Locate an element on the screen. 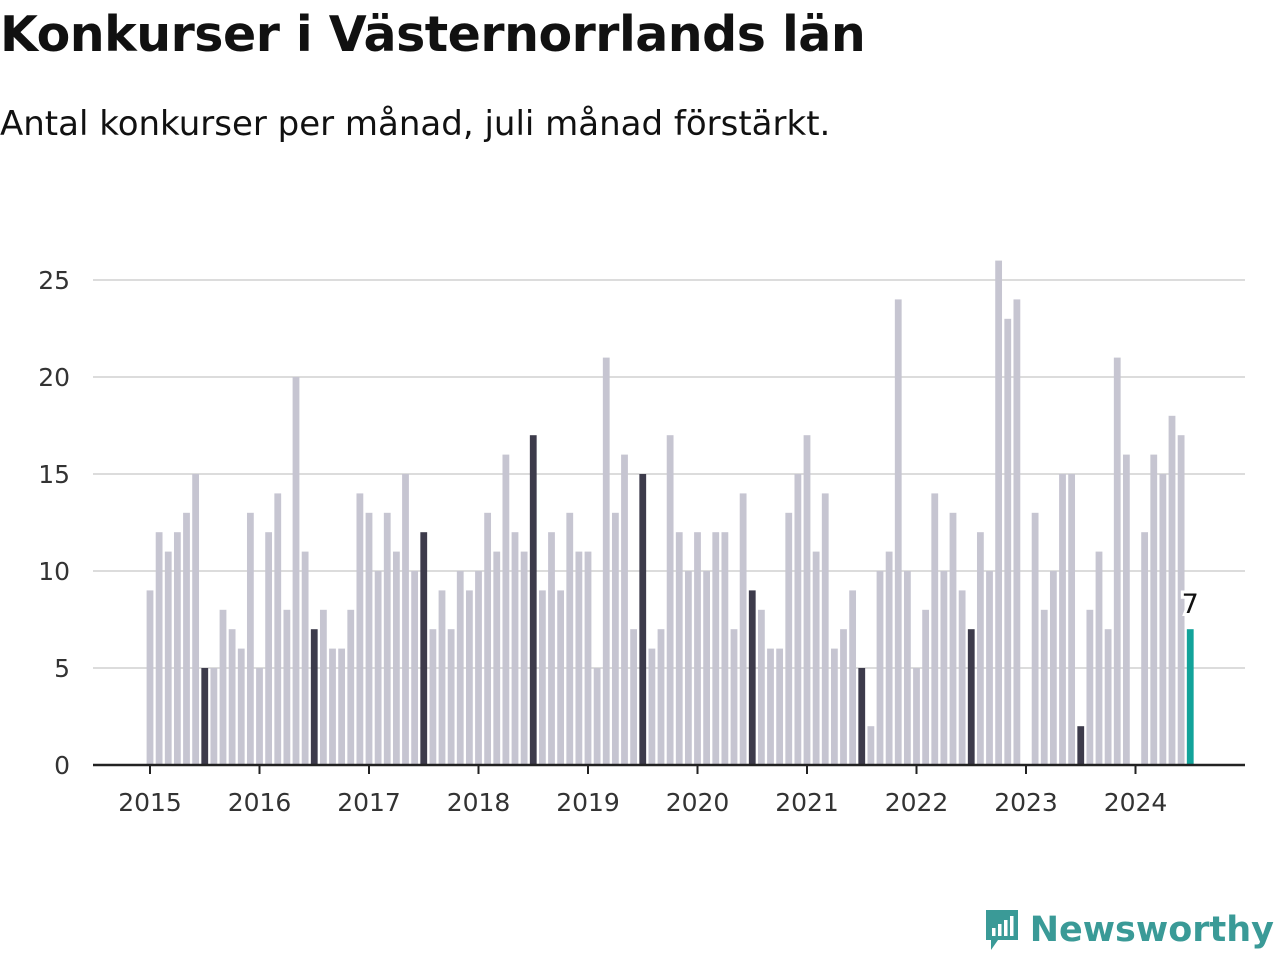 The height and width of the screenshot is (960, 1280). x-tick-label: 2022 is located at coordinates (917, 802).